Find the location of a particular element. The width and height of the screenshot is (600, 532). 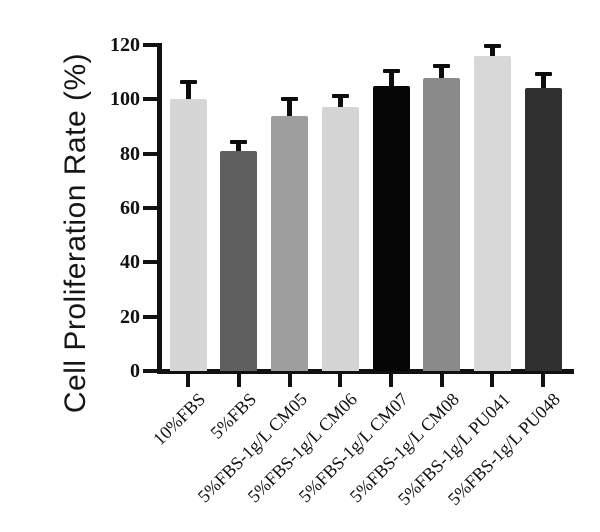

y-tick-label: 100 is located at coordinates (125, 99).